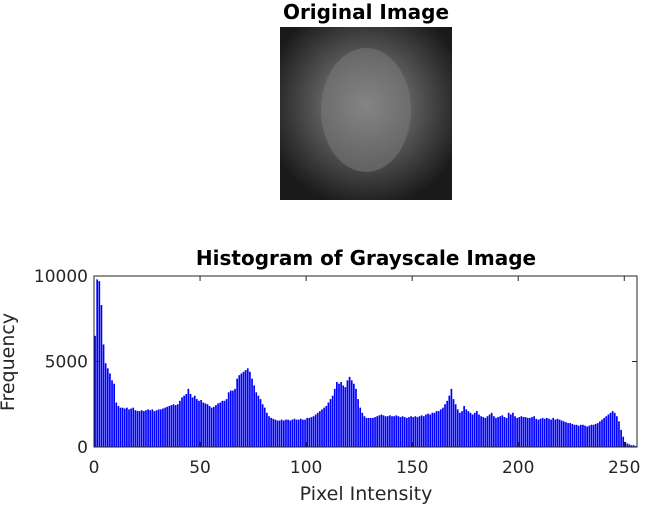 This screenshot has height=507, width=647. Describe the element at coordinates (624, 468) in the screenshot. I see `x-tick-label: 250` at that location.